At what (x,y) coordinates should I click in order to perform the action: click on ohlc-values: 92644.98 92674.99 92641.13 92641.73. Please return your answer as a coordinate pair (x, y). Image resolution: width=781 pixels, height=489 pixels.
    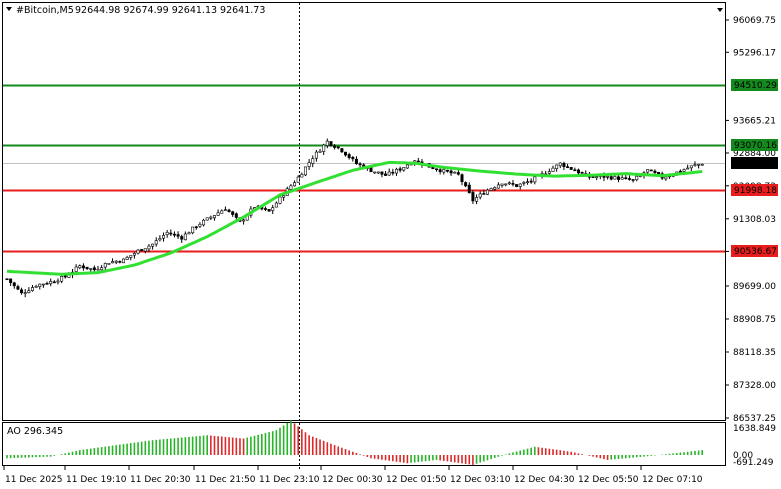
    Looking at the image, I should click on (170, 10).